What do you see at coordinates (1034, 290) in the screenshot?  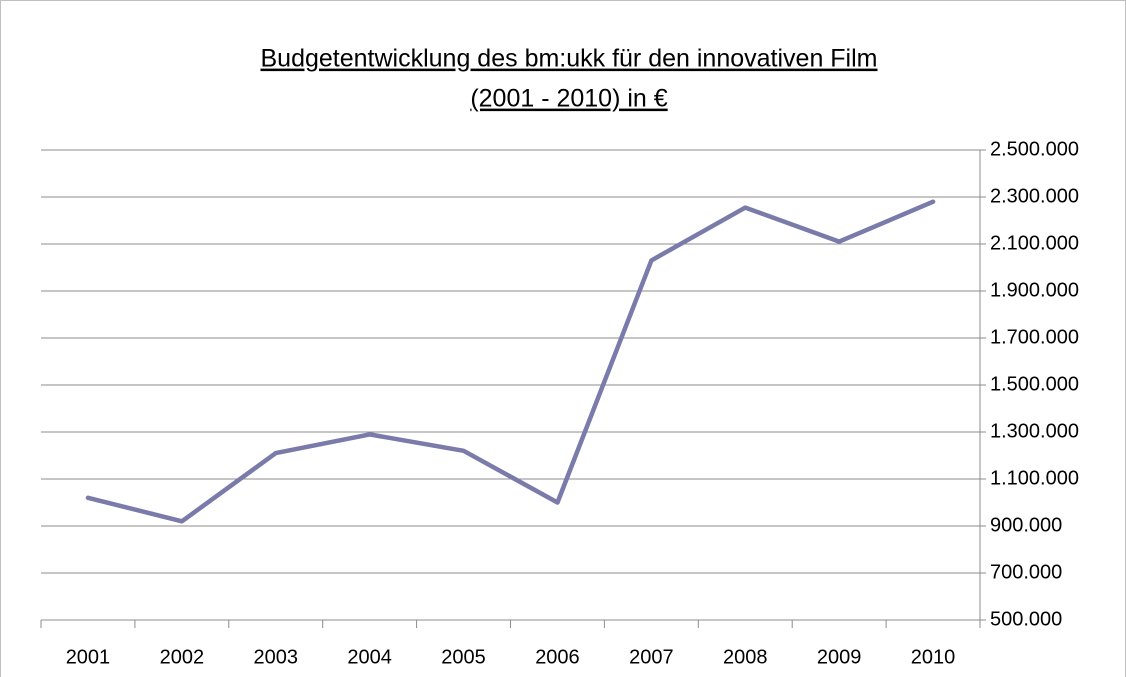 I see `y-tick-label: 1.900.000` at bounding box center [1034, 290].